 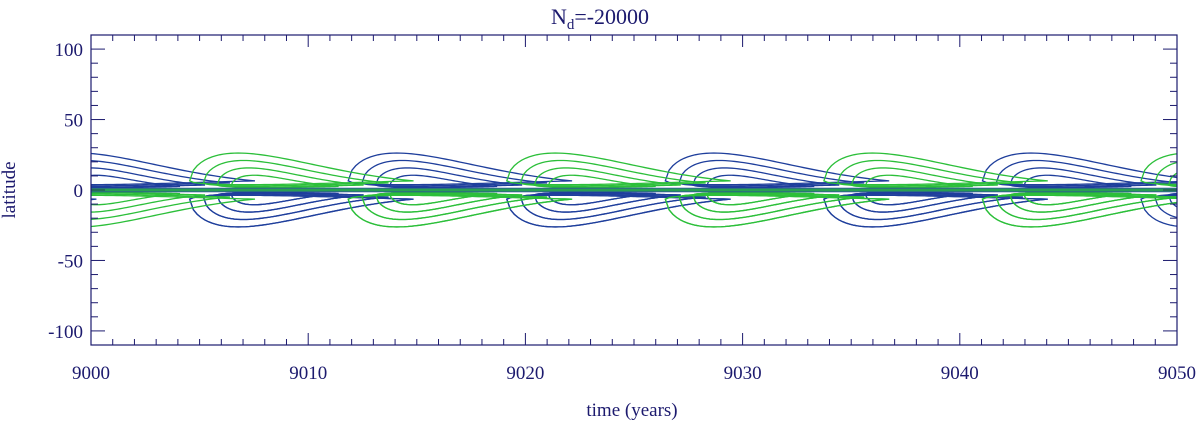 I want to click on chart-title-main: N, so click(x=559, y=16).